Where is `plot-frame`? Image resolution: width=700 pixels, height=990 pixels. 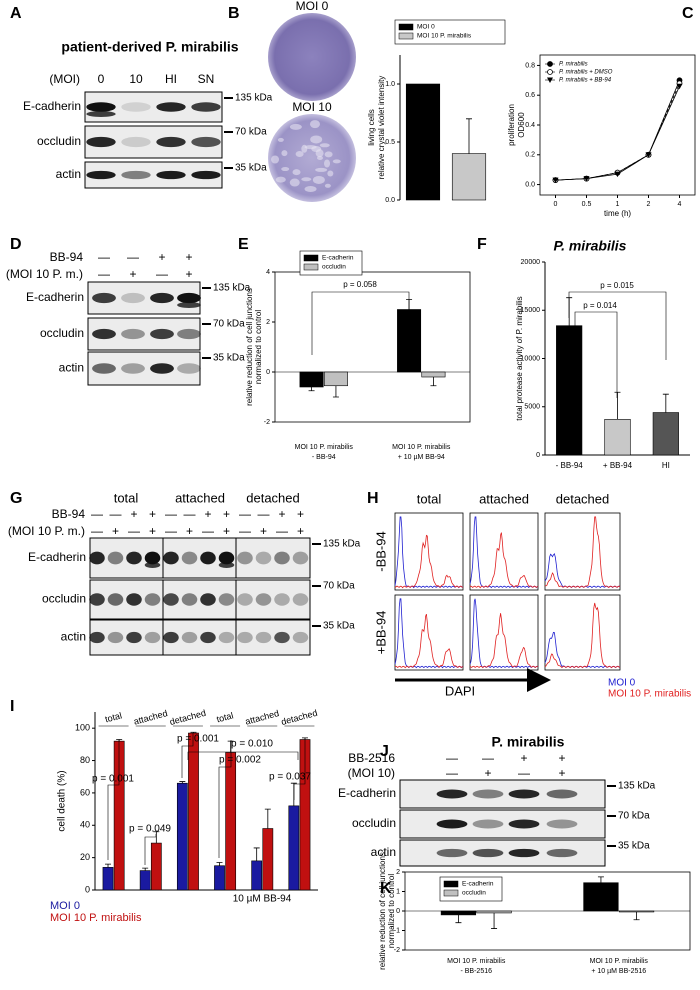 plot-frame is located at coordinates (372, 347).